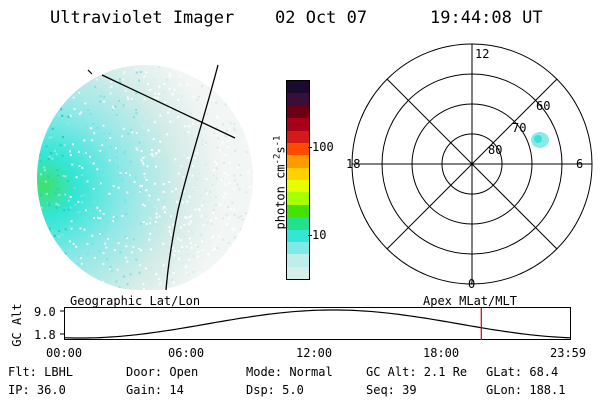 The height and width of the screenshot is (400, 600). Describe the element at coordinates (155, 390) in the screenshot. I see `gain-status: Gain: 14` at that location.